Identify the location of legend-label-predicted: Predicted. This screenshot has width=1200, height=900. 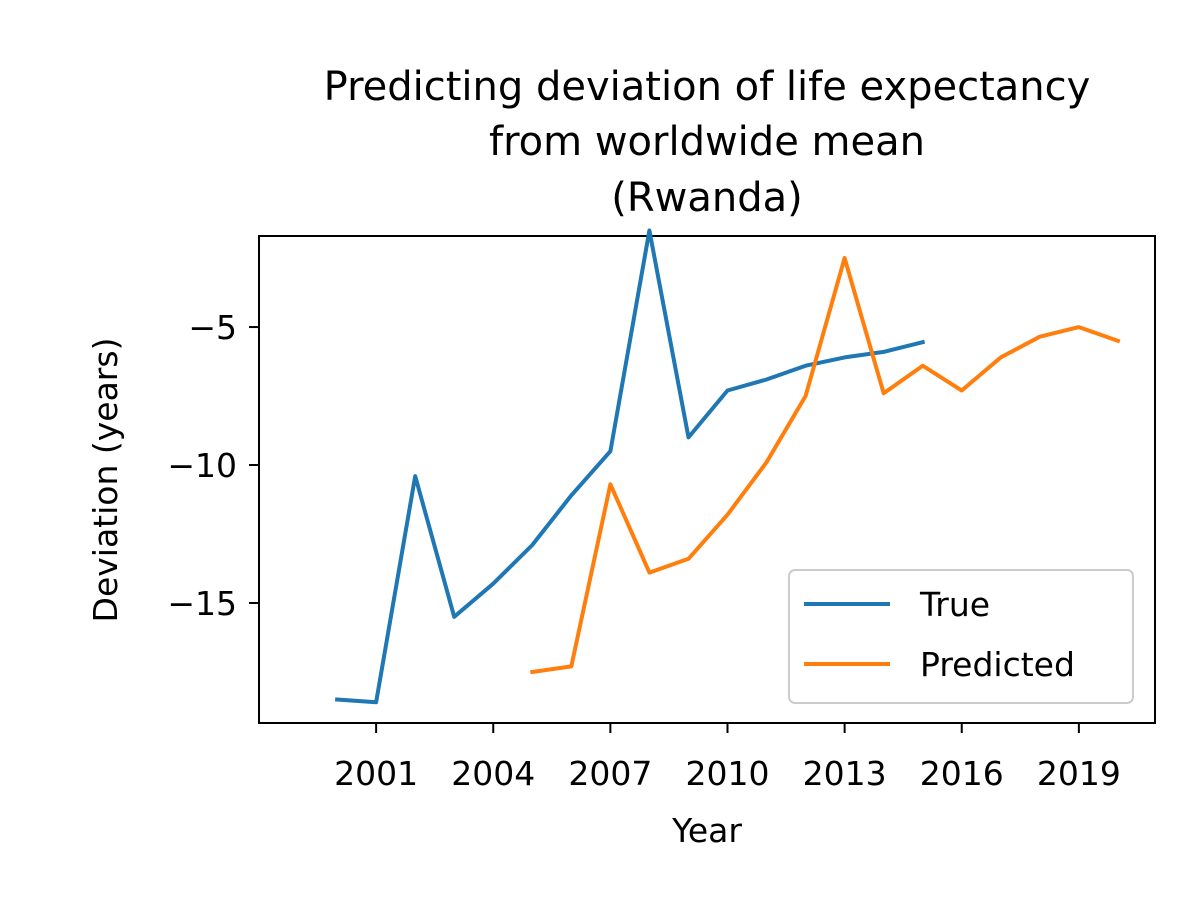
(997, 664).